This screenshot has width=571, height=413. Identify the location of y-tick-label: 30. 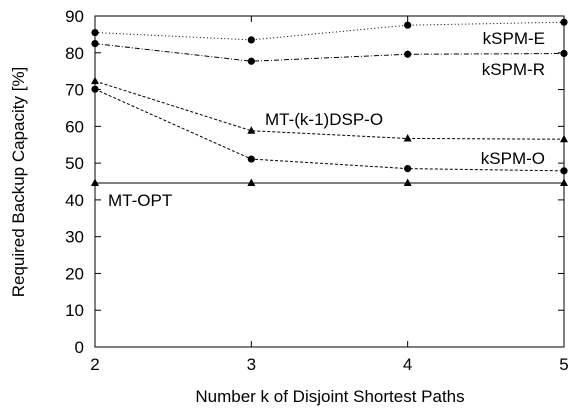
(74, 237).